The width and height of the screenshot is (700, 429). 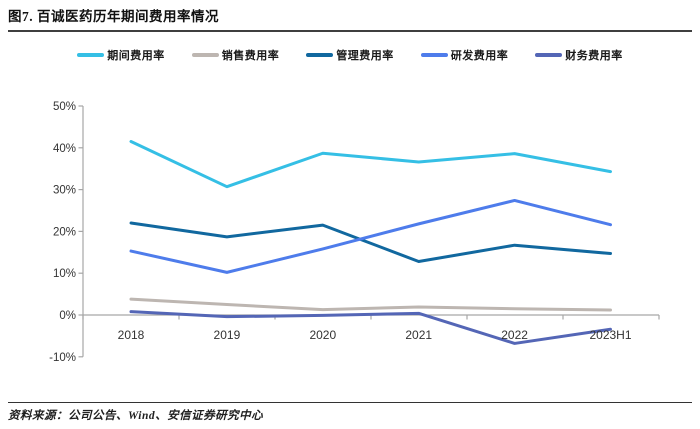 What do you see at coordinates (131, 335) in the screenshot?
I see `x-axis-label: 2018` at bounding box center [131, 335].